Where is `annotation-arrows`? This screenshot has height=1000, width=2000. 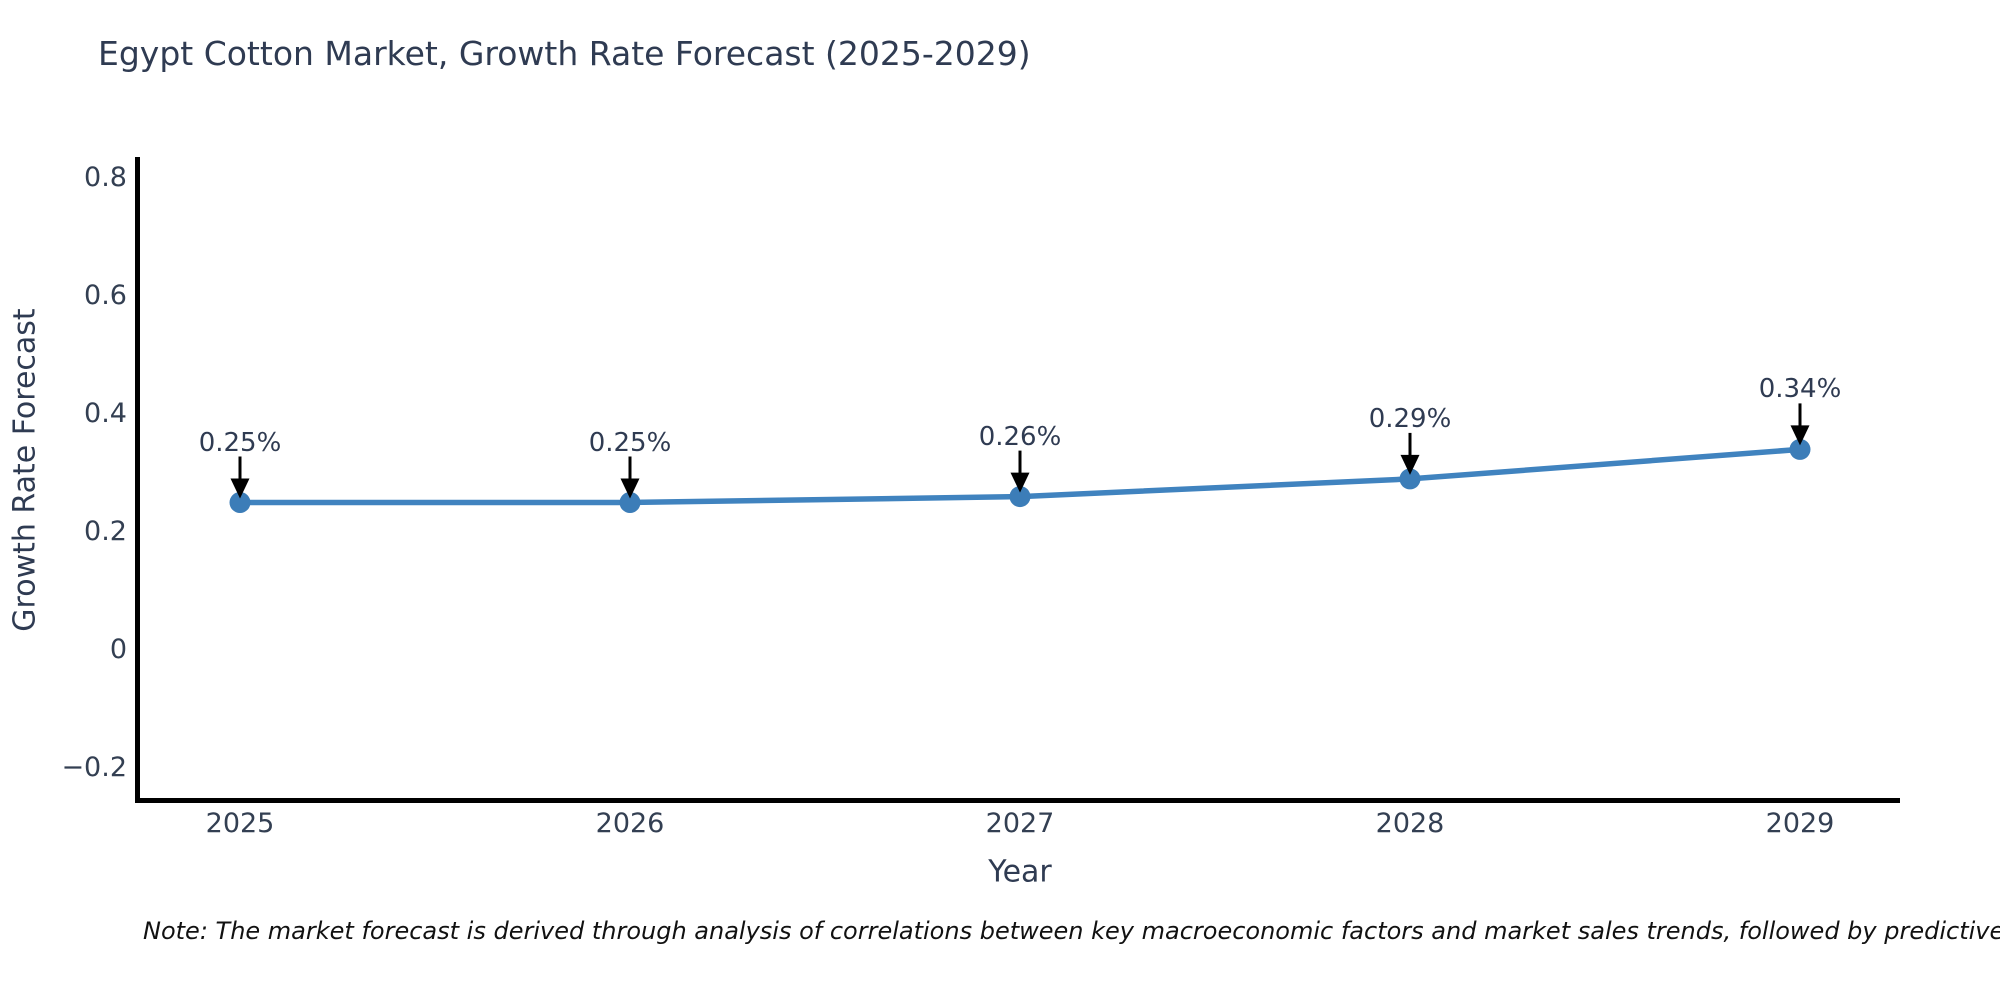 annotation-arrows is located at coordinates (1020, 451).